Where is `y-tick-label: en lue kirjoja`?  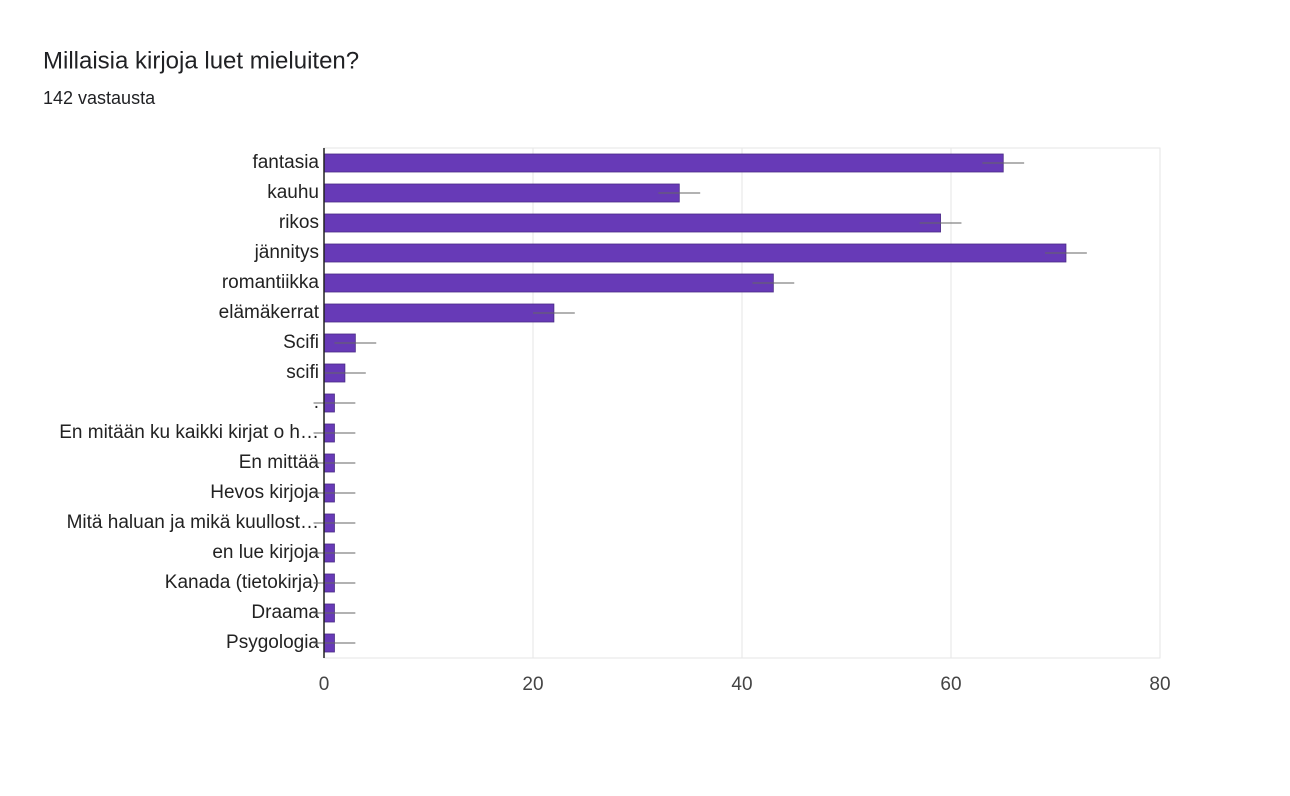
y-tick-label: en lue kirjoja is located at coordinates (265, 552).